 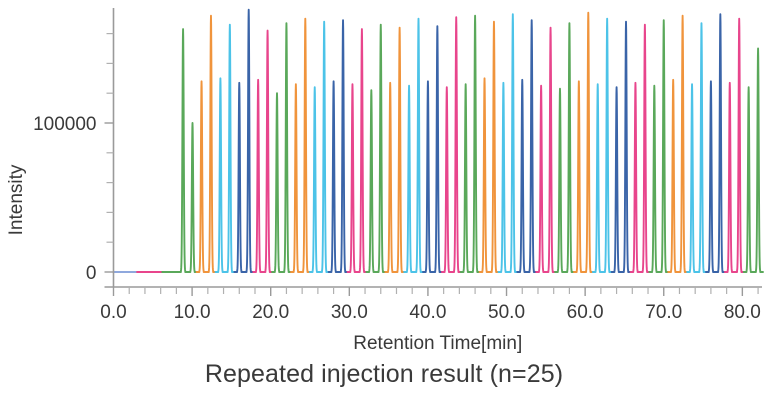 I want to click on x-axis-tick-label: 10.0, so click(x=192, y=312).